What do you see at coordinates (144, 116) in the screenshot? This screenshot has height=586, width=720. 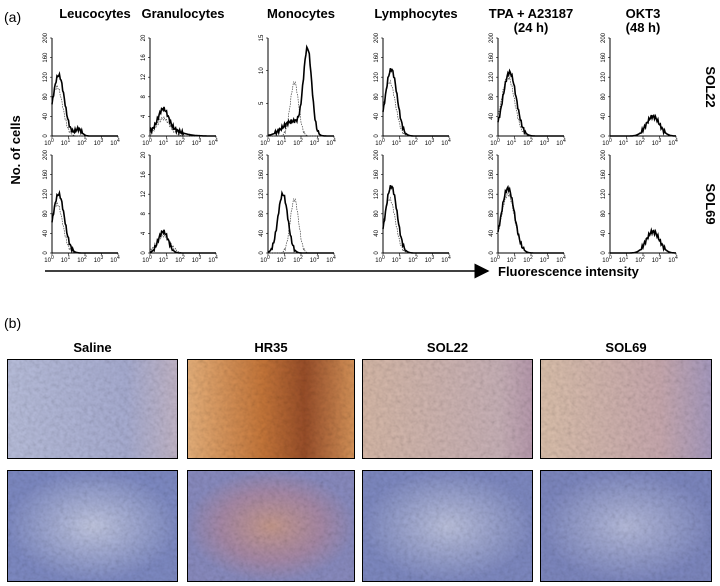 I see `y-tick-label: 4` at bounding box center [144, 116].